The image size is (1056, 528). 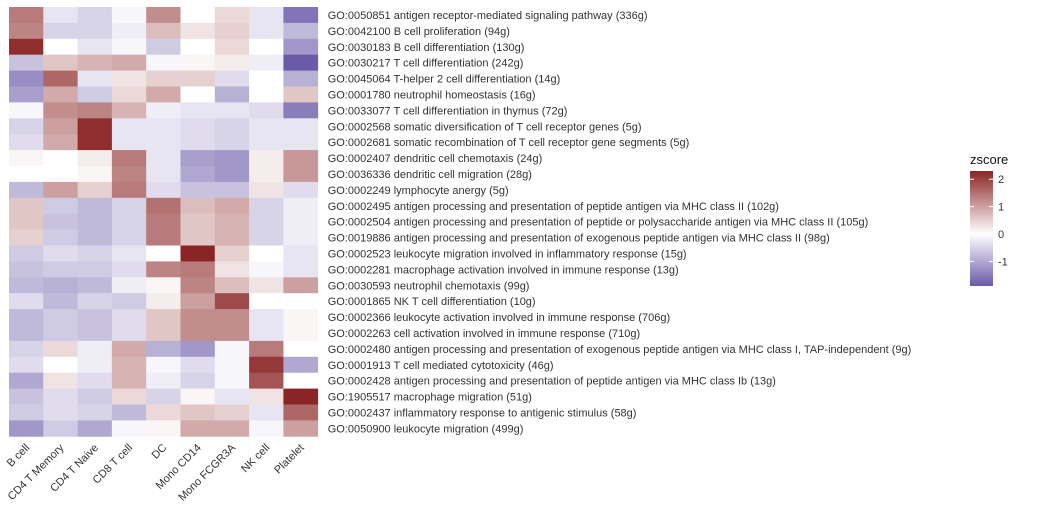 What do you see at coordinates (255, 458) in the screenshot?
I see `column-label: NK cell` at bounding box center [255, 458].